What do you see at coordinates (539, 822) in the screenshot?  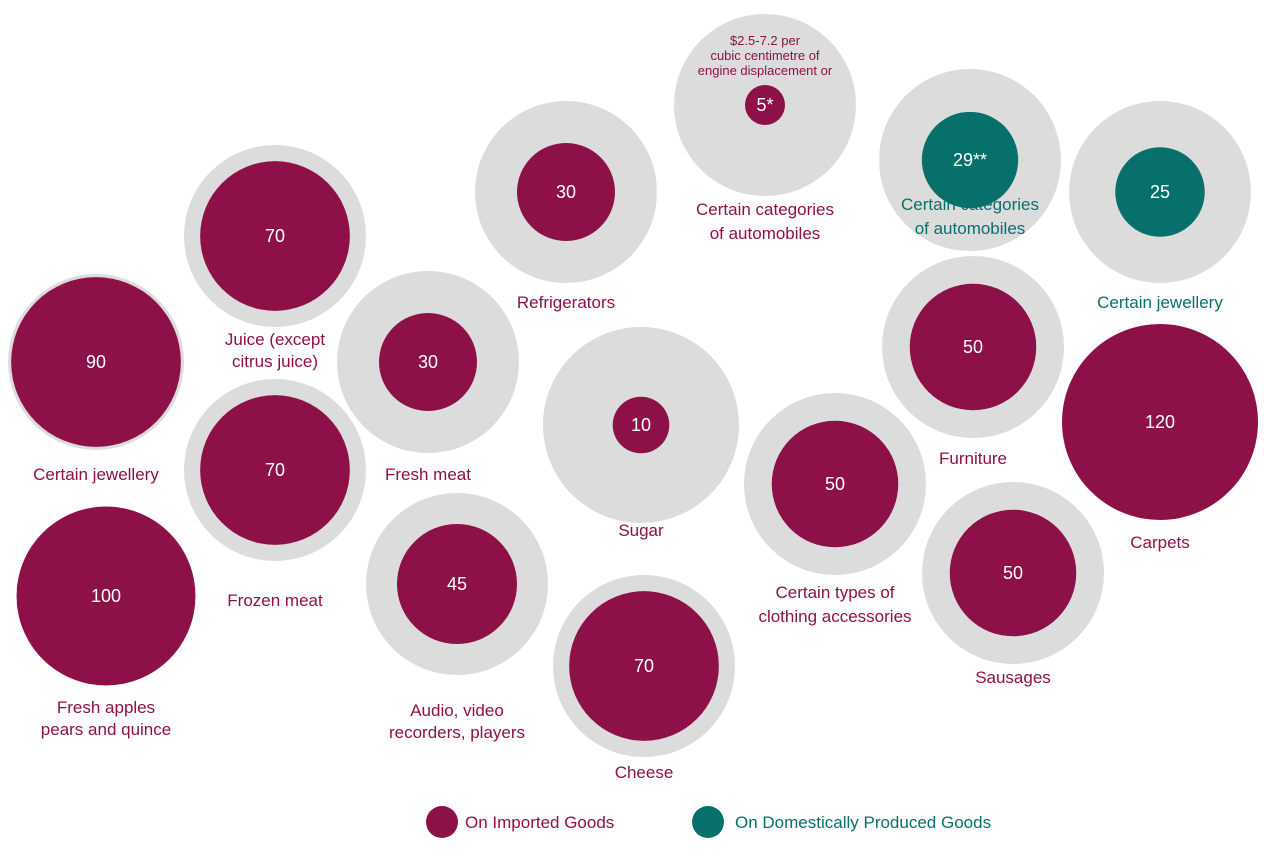 I see `legend-imported-label: On Imported Goods` at bounding box center [539, 822].